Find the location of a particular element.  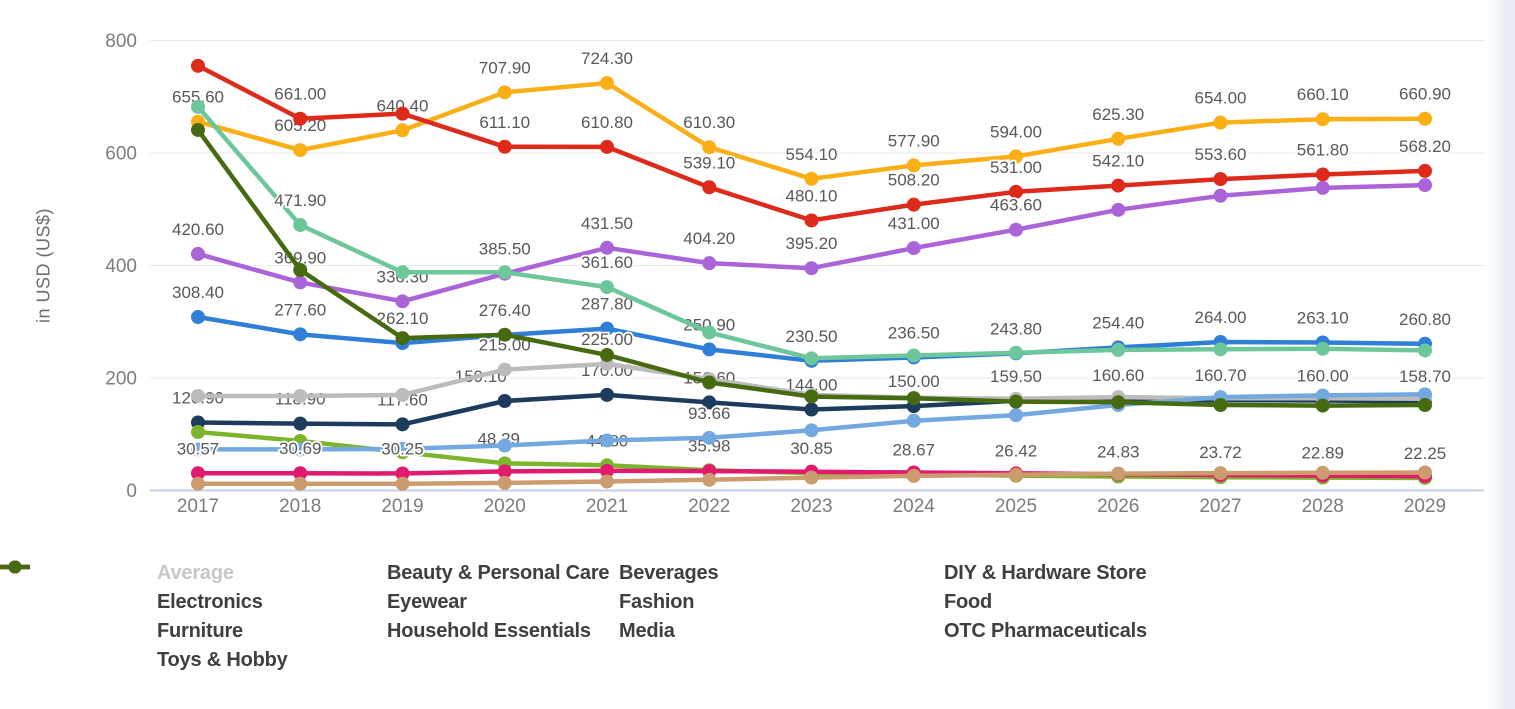

series-marker-food-2027 is located at coordinates (1220, 195).